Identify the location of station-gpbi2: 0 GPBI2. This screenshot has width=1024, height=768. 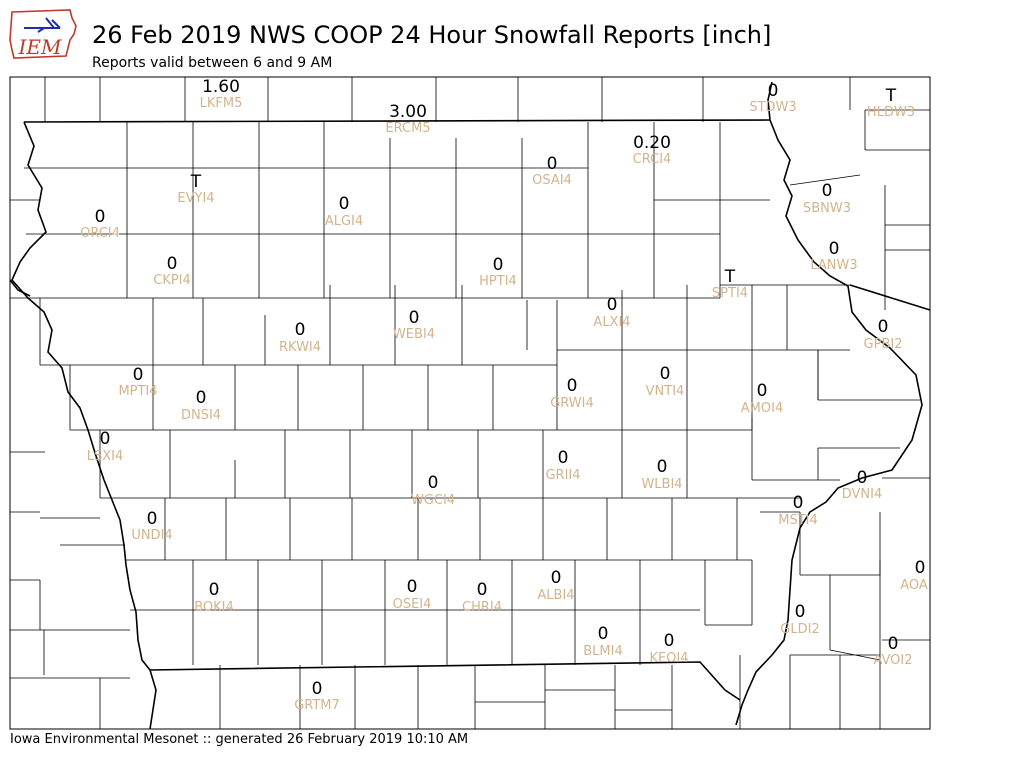
(883, 334).